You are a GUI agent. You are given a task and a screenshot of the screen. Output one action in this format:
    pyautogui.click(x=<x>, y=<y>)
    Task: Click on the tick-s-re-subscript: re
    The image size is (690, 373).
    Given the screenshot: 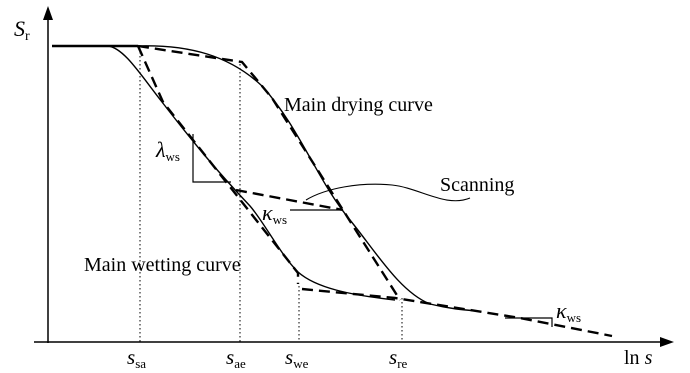 What is the action you would take?
    pyautogui.click(x=402, y=363)
    